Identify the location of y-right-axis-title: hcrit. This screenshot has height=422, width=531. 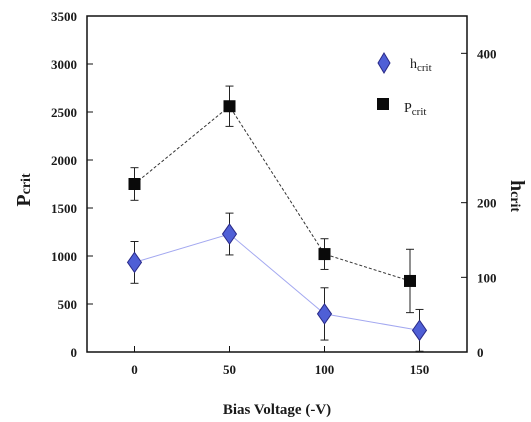
(517, 196).